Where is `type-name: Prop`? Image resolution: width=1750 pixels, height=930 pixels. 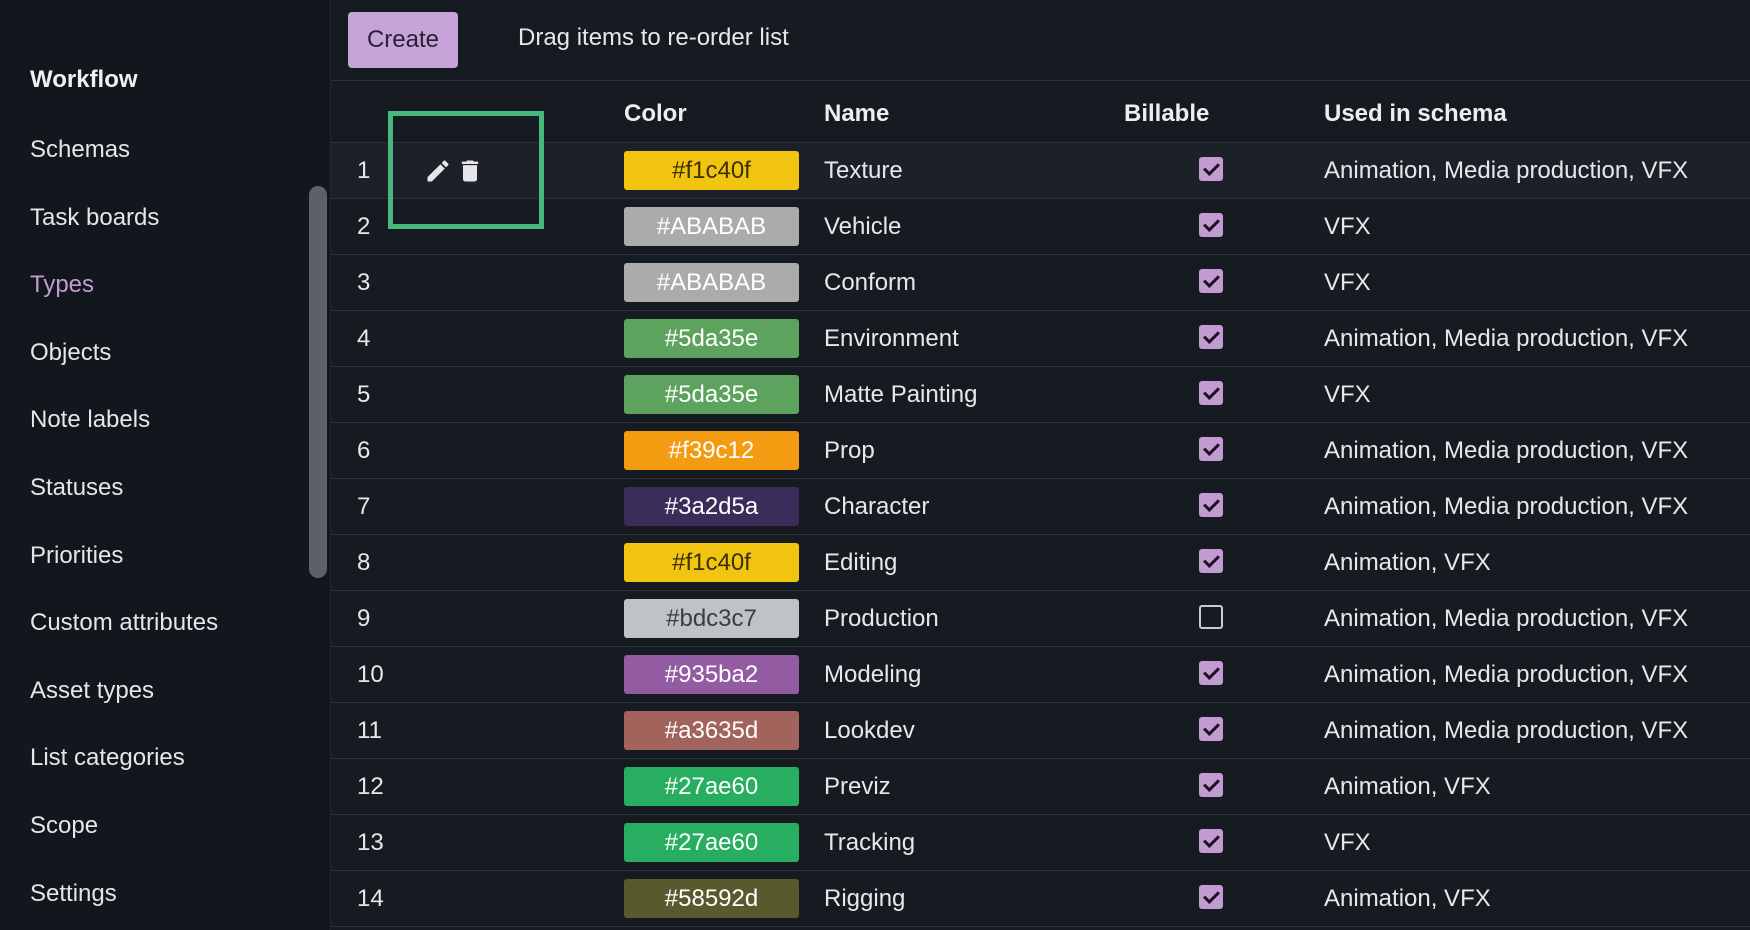 type-name: Prop is located at coordinates (849, 450).